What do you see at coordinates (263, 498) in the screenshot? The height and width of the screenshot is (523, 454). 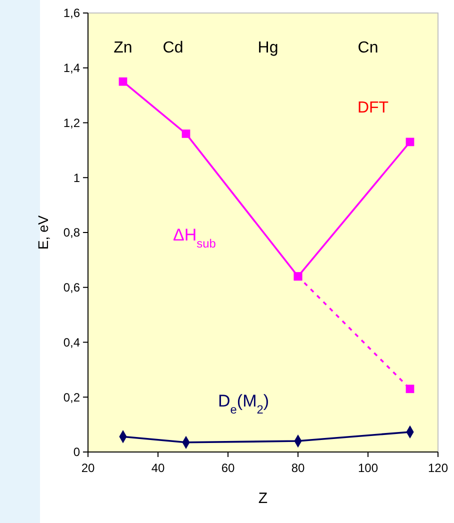 I see `x-axis-title: Z` at bounding box center [263, 498].